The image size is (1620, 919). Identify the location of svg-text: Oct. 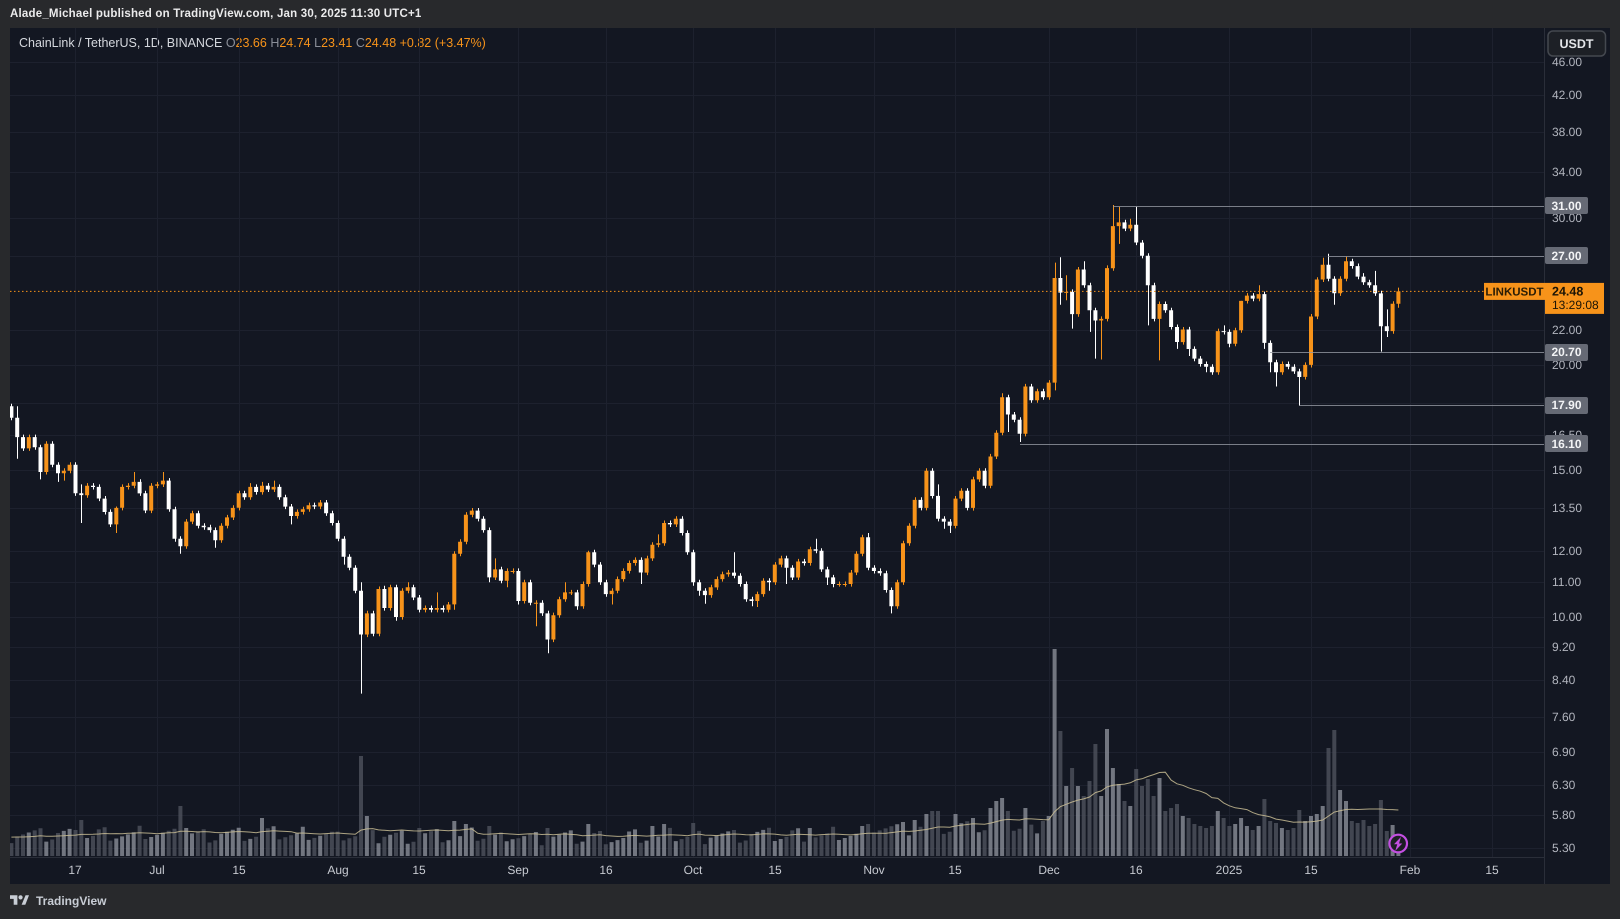
(693, 870).